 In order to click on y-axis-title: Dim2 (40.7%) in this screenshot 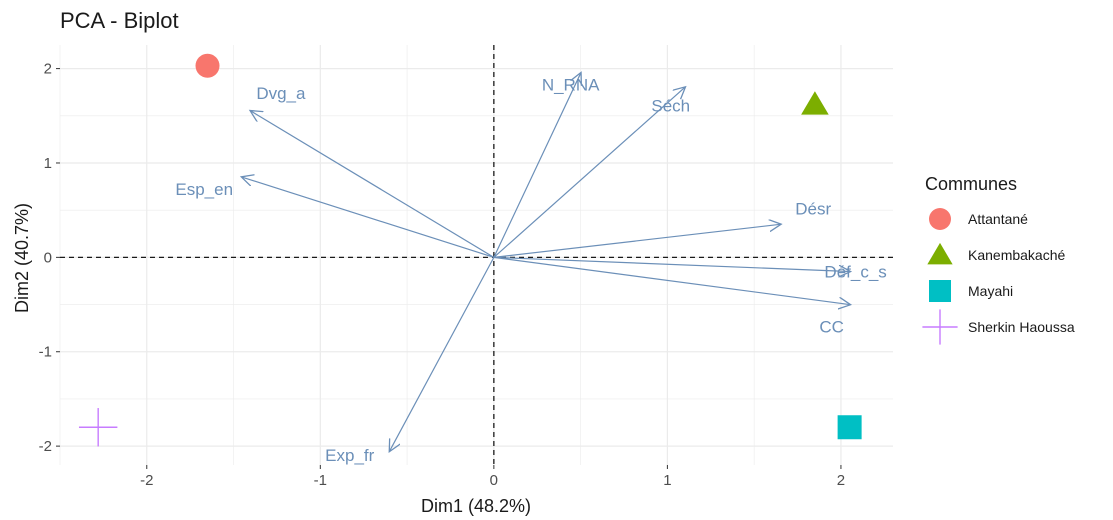, I will do `click(22, 258)`.